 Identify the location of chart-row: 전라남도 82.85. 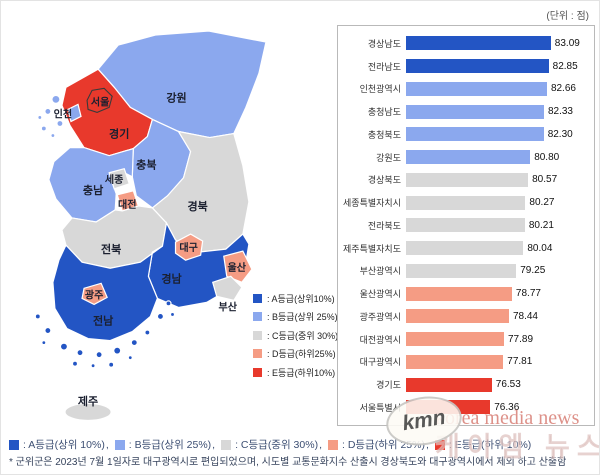
(466, 66).